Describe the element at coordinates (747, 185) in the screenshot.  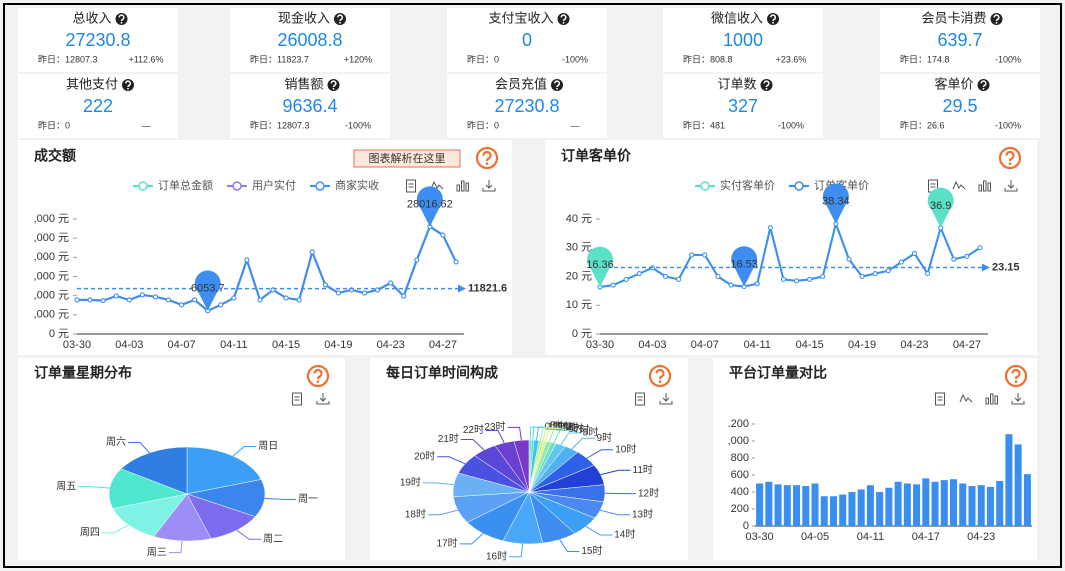
I see `legend-label: 实付客单价` at that location.